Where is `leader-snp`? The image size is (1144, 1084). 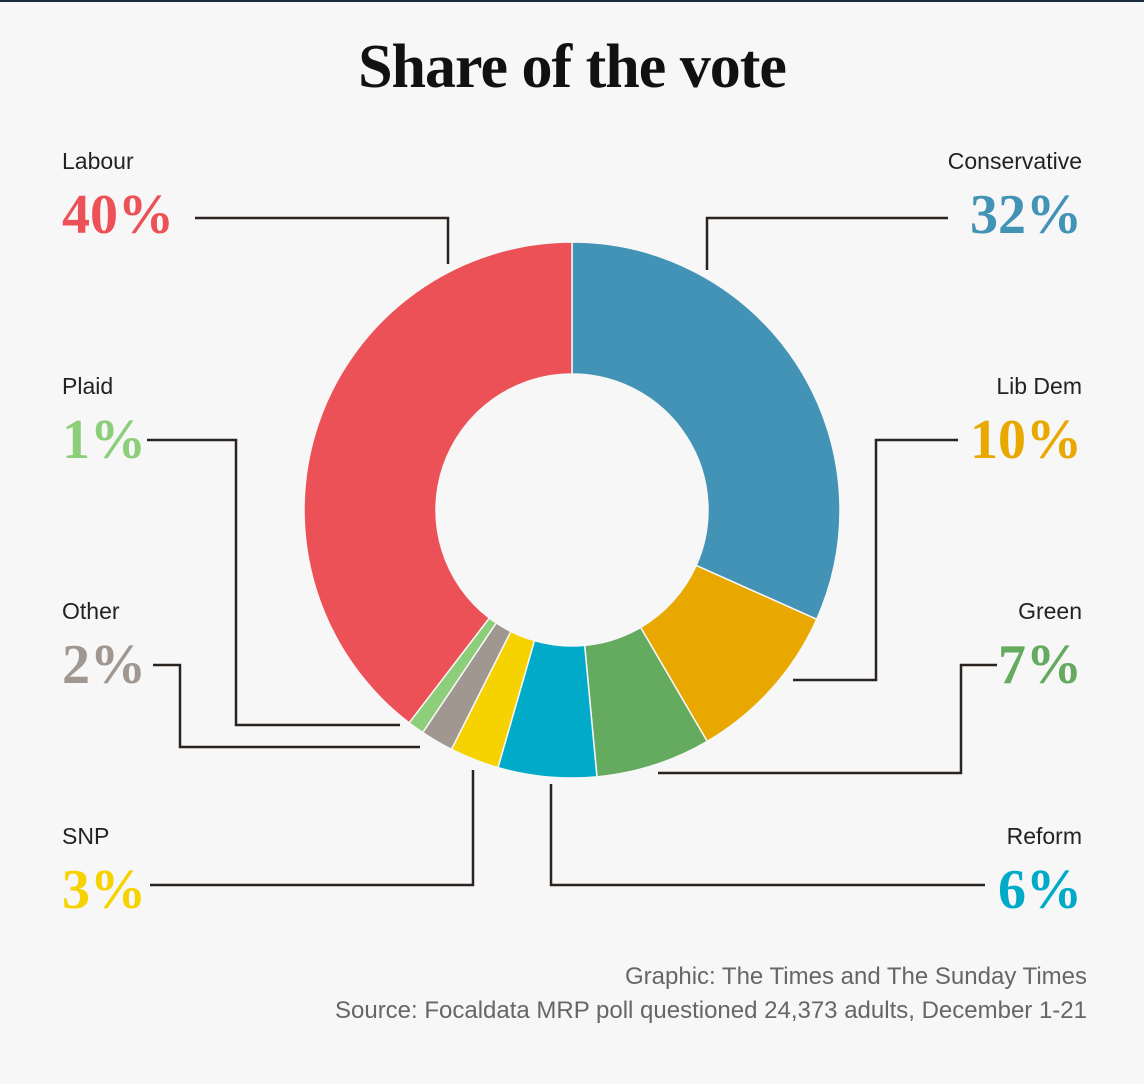 leader-snp is located at coordinates (312, 828).